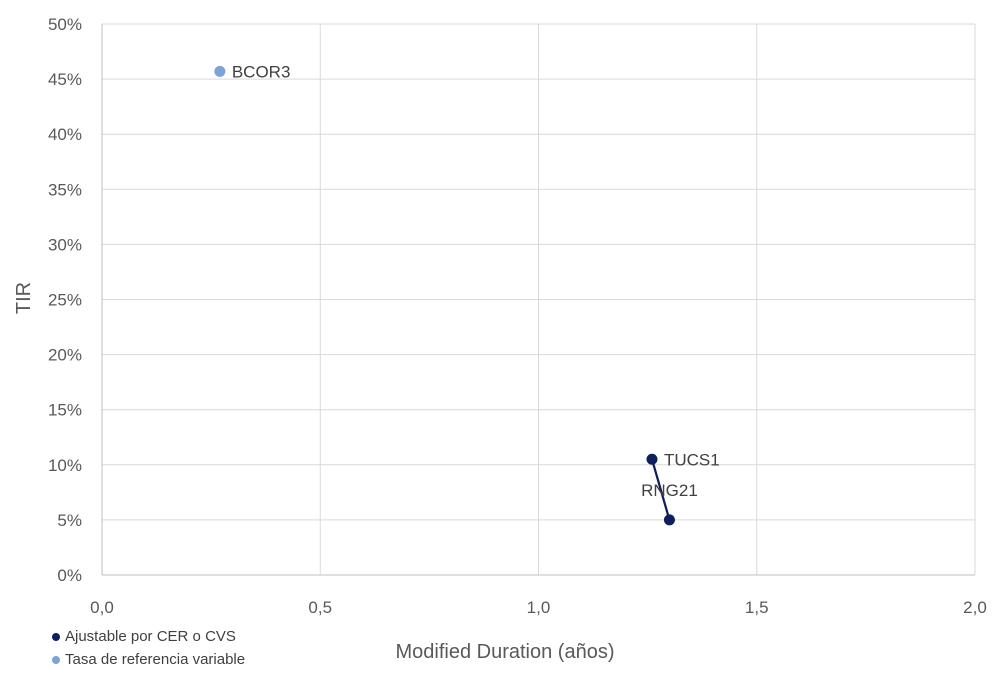 The height and width of the screenshot is (675, 994). I want to click on x-axis-title: Modified Duration (años), so click(505, 652).